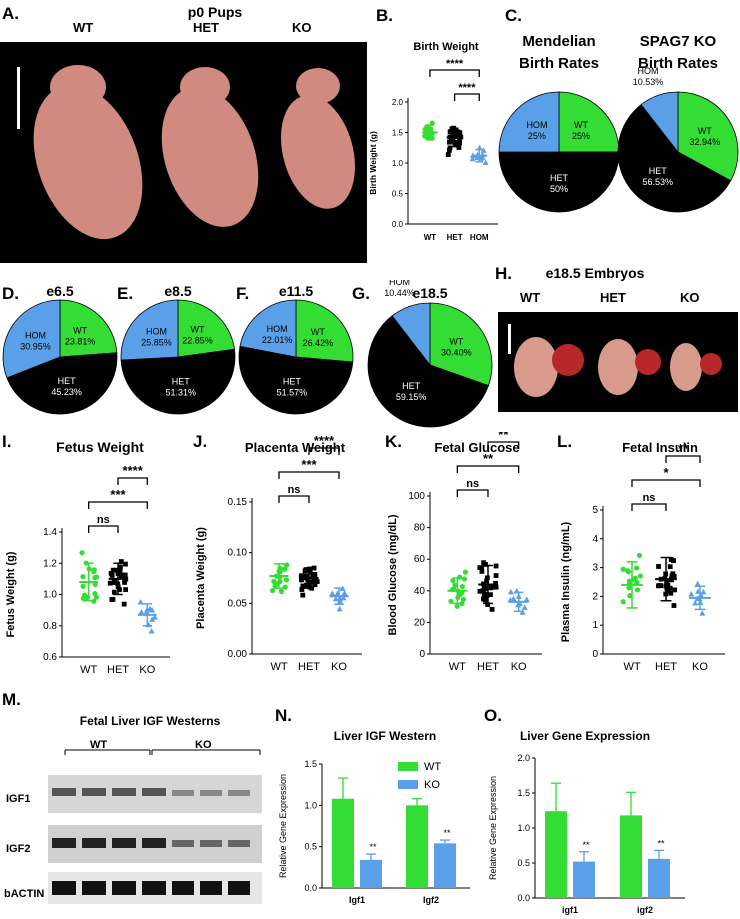 The width and height of the screenshot is (740, 919). What do you see at coordinates (595, 568) in the screenshot?
I see `y-tick-label: 3` at bounding box center [595, 568].